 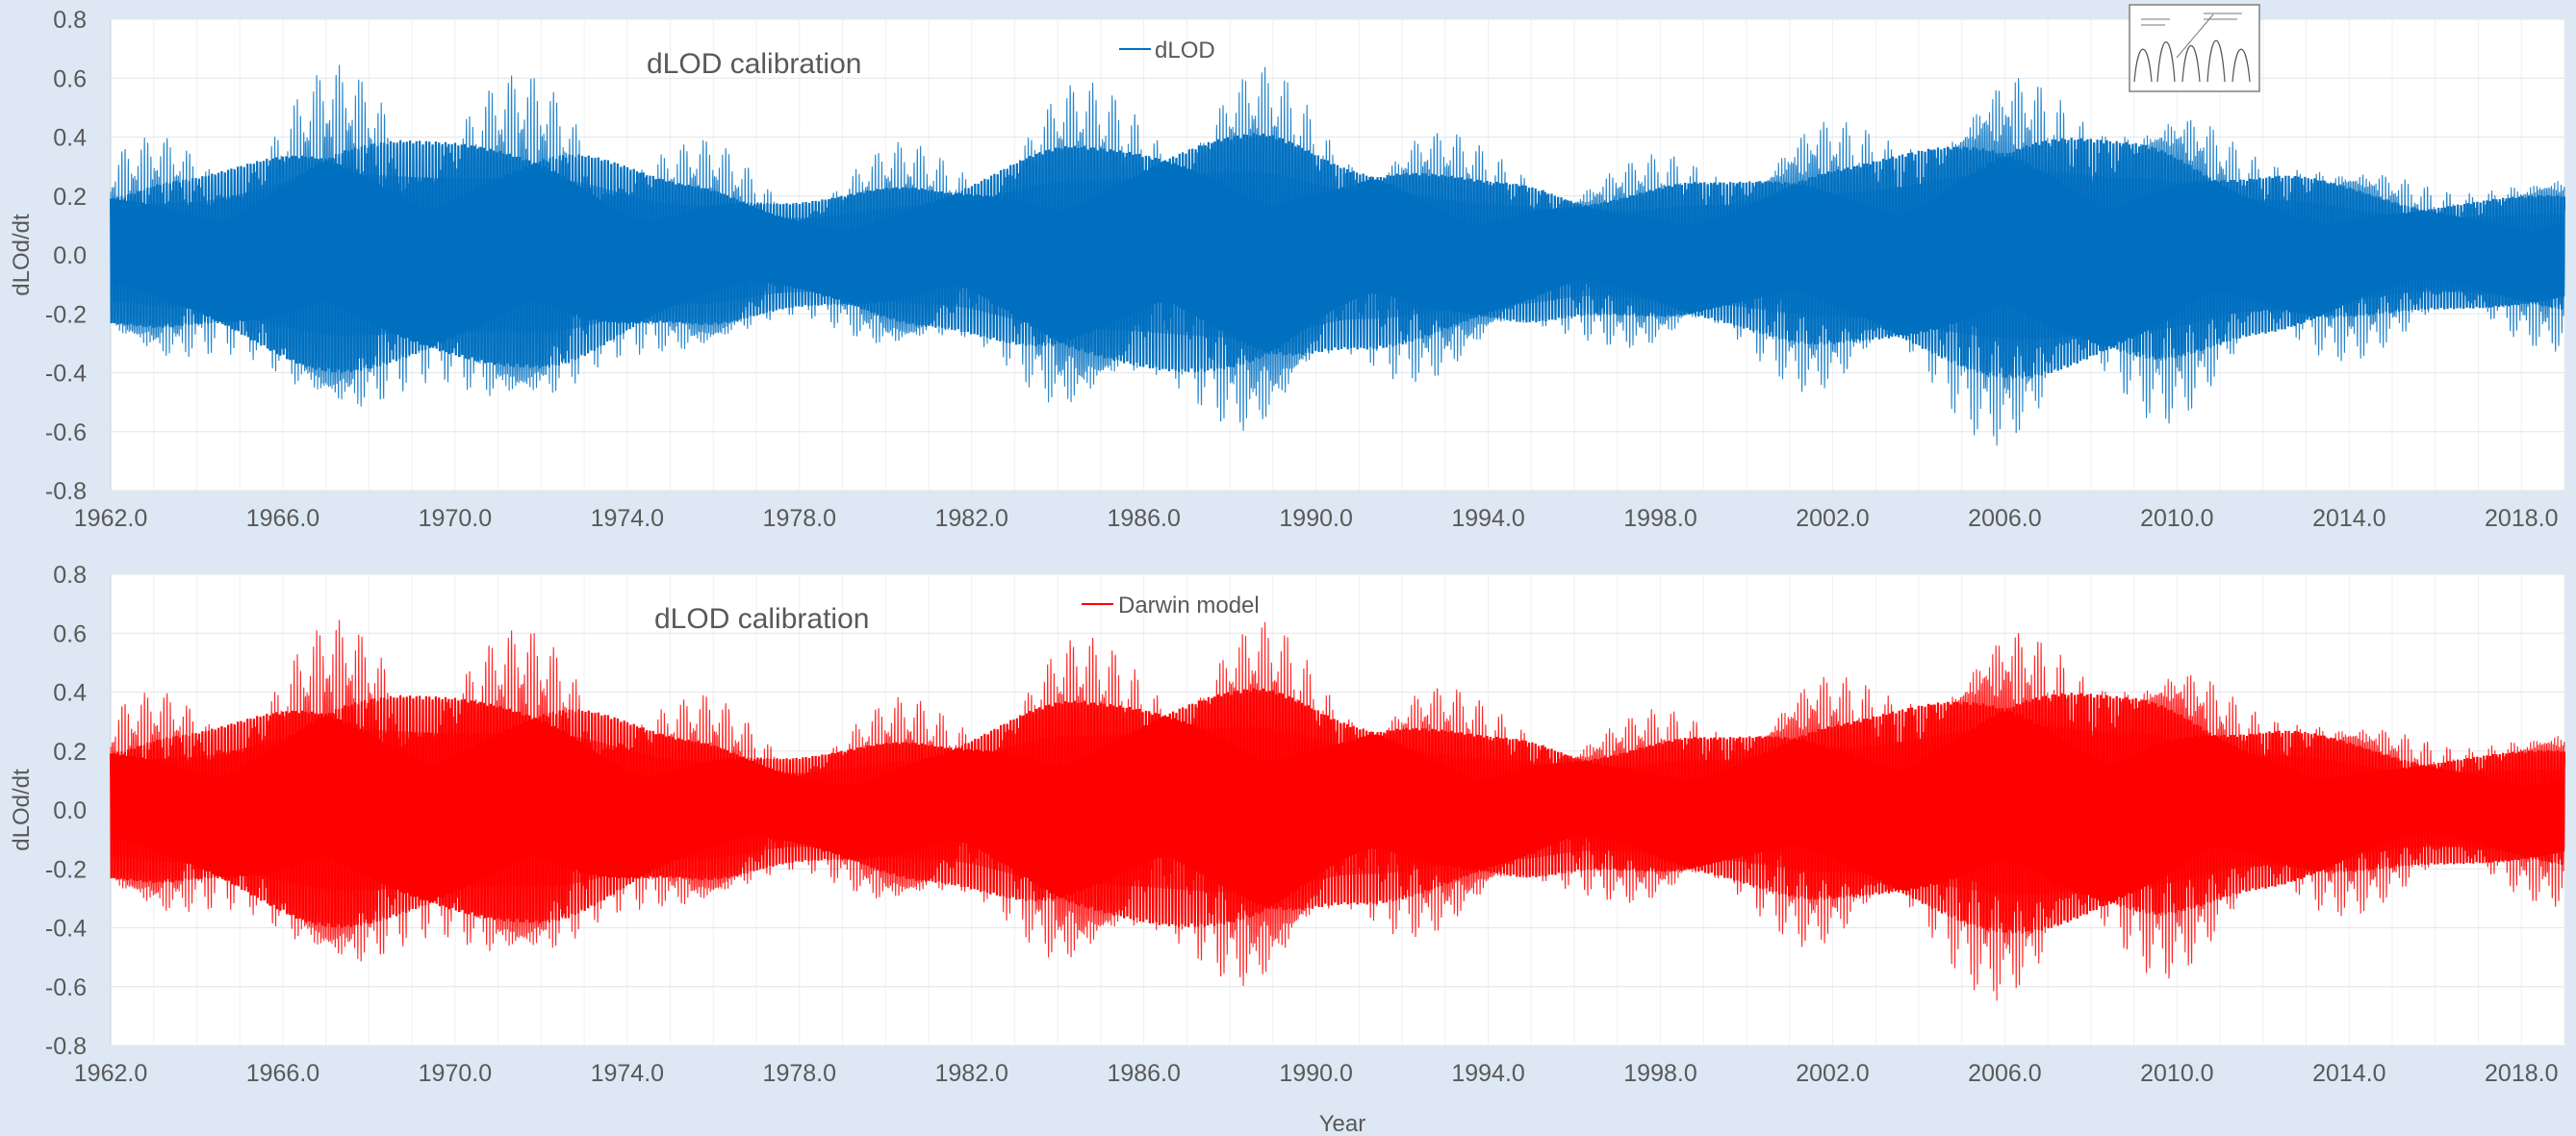 I want to click on top-y-axis-label: dLOd/dt, so click(x=22, y=255).